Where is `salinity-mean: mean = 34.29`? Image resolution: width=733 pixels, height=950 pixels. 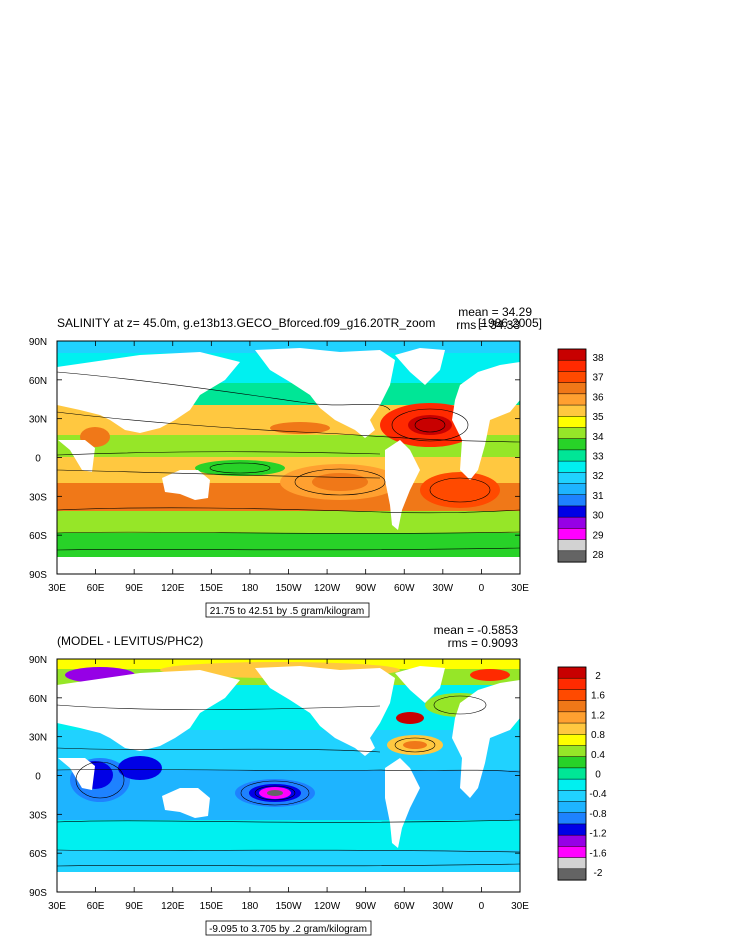 salinity-mean: mean = 34.29 is located at coordinates (495, 312).